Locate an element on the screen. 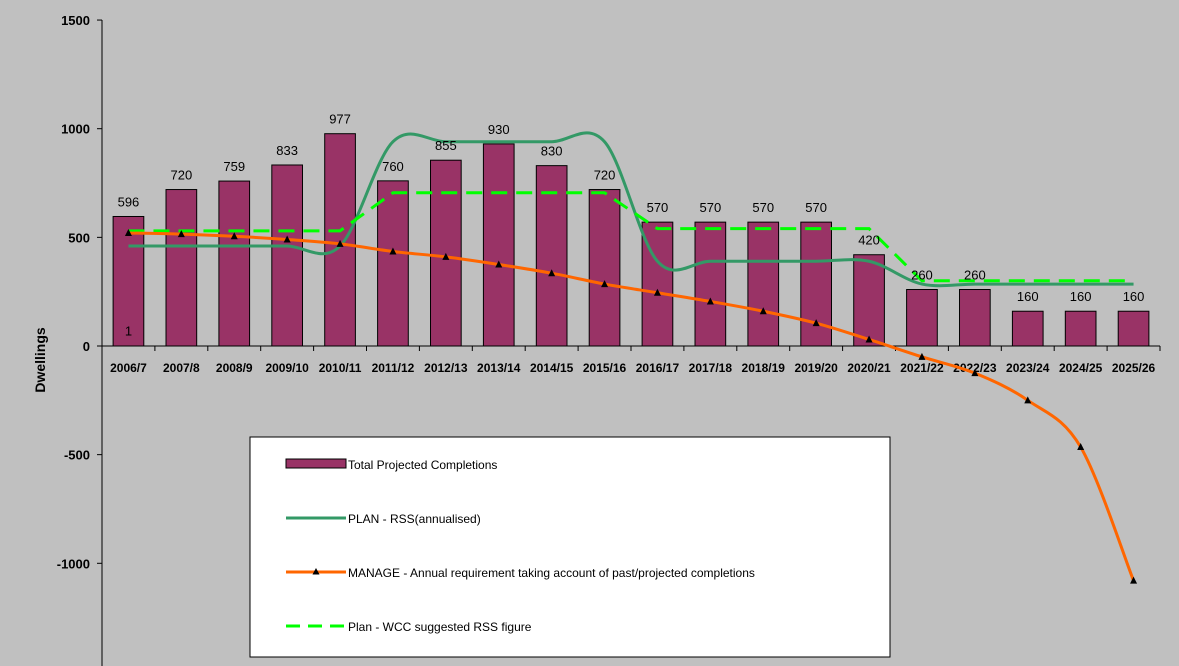 The height and width of the screenshot is (666, 1179). bar-data-label: 260 is located at coordinates (922, 275).